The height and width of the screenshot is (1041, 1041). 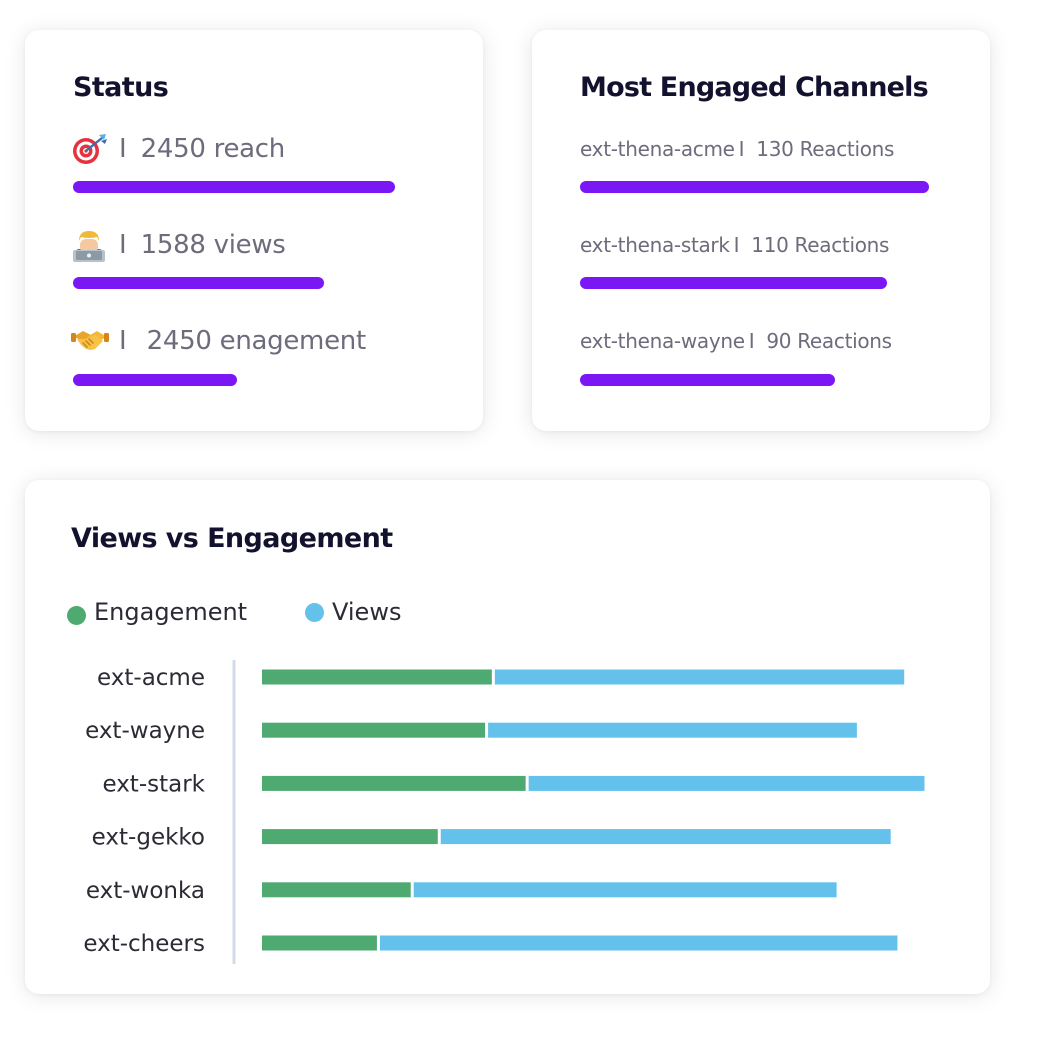 I want to click on bar-engagement-ext-acme, so click(x=377, y=677).